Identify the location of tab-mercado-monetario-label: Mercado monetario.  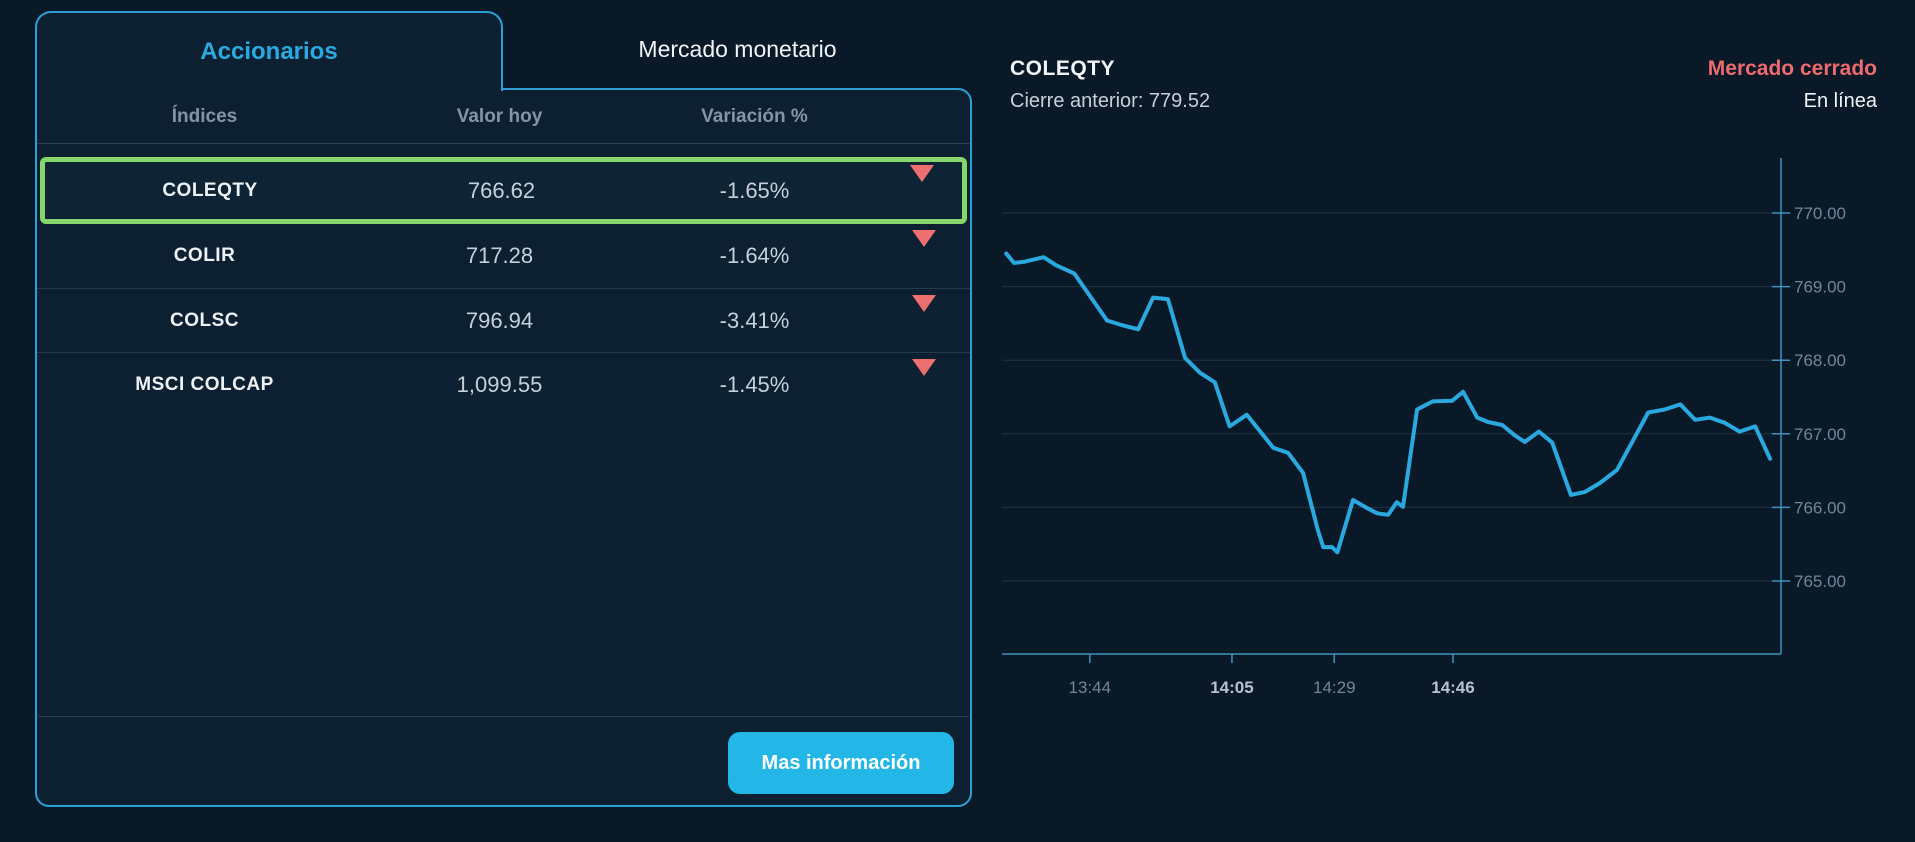
(737, 49).